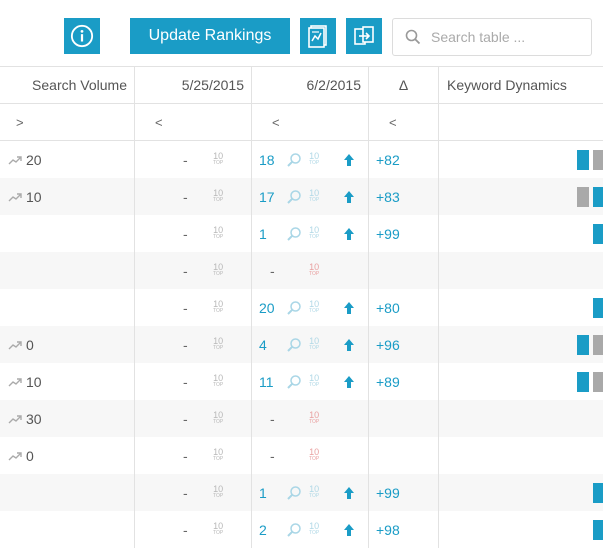 Image resolution: width=603 pixels, height=551 pixels. Describe the element at coordinates (193, 122) in the screenshot. I see `filter-date-old: <` at that location.